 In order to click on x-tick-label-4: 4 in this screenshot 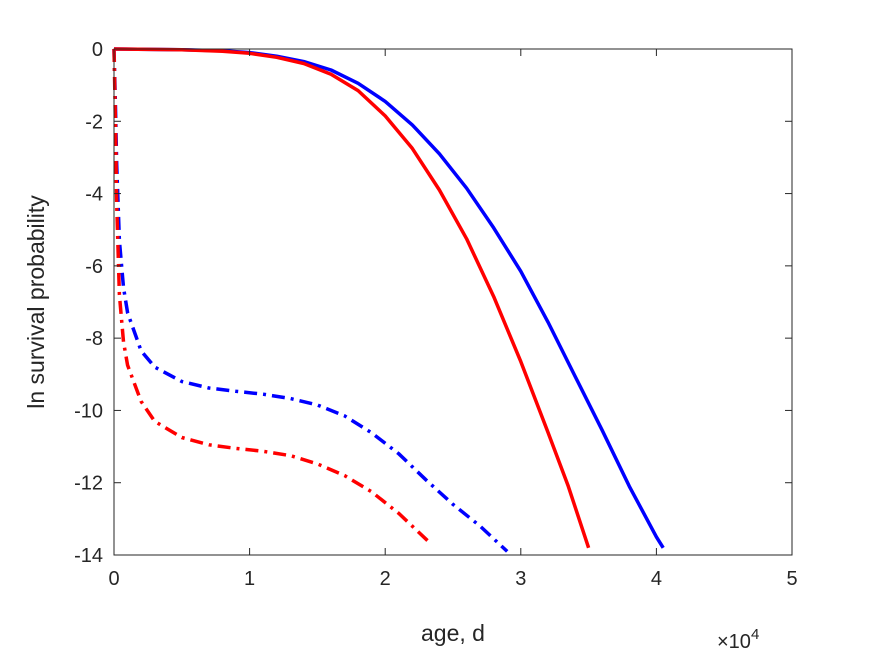, I will do `click(656, 579)`.